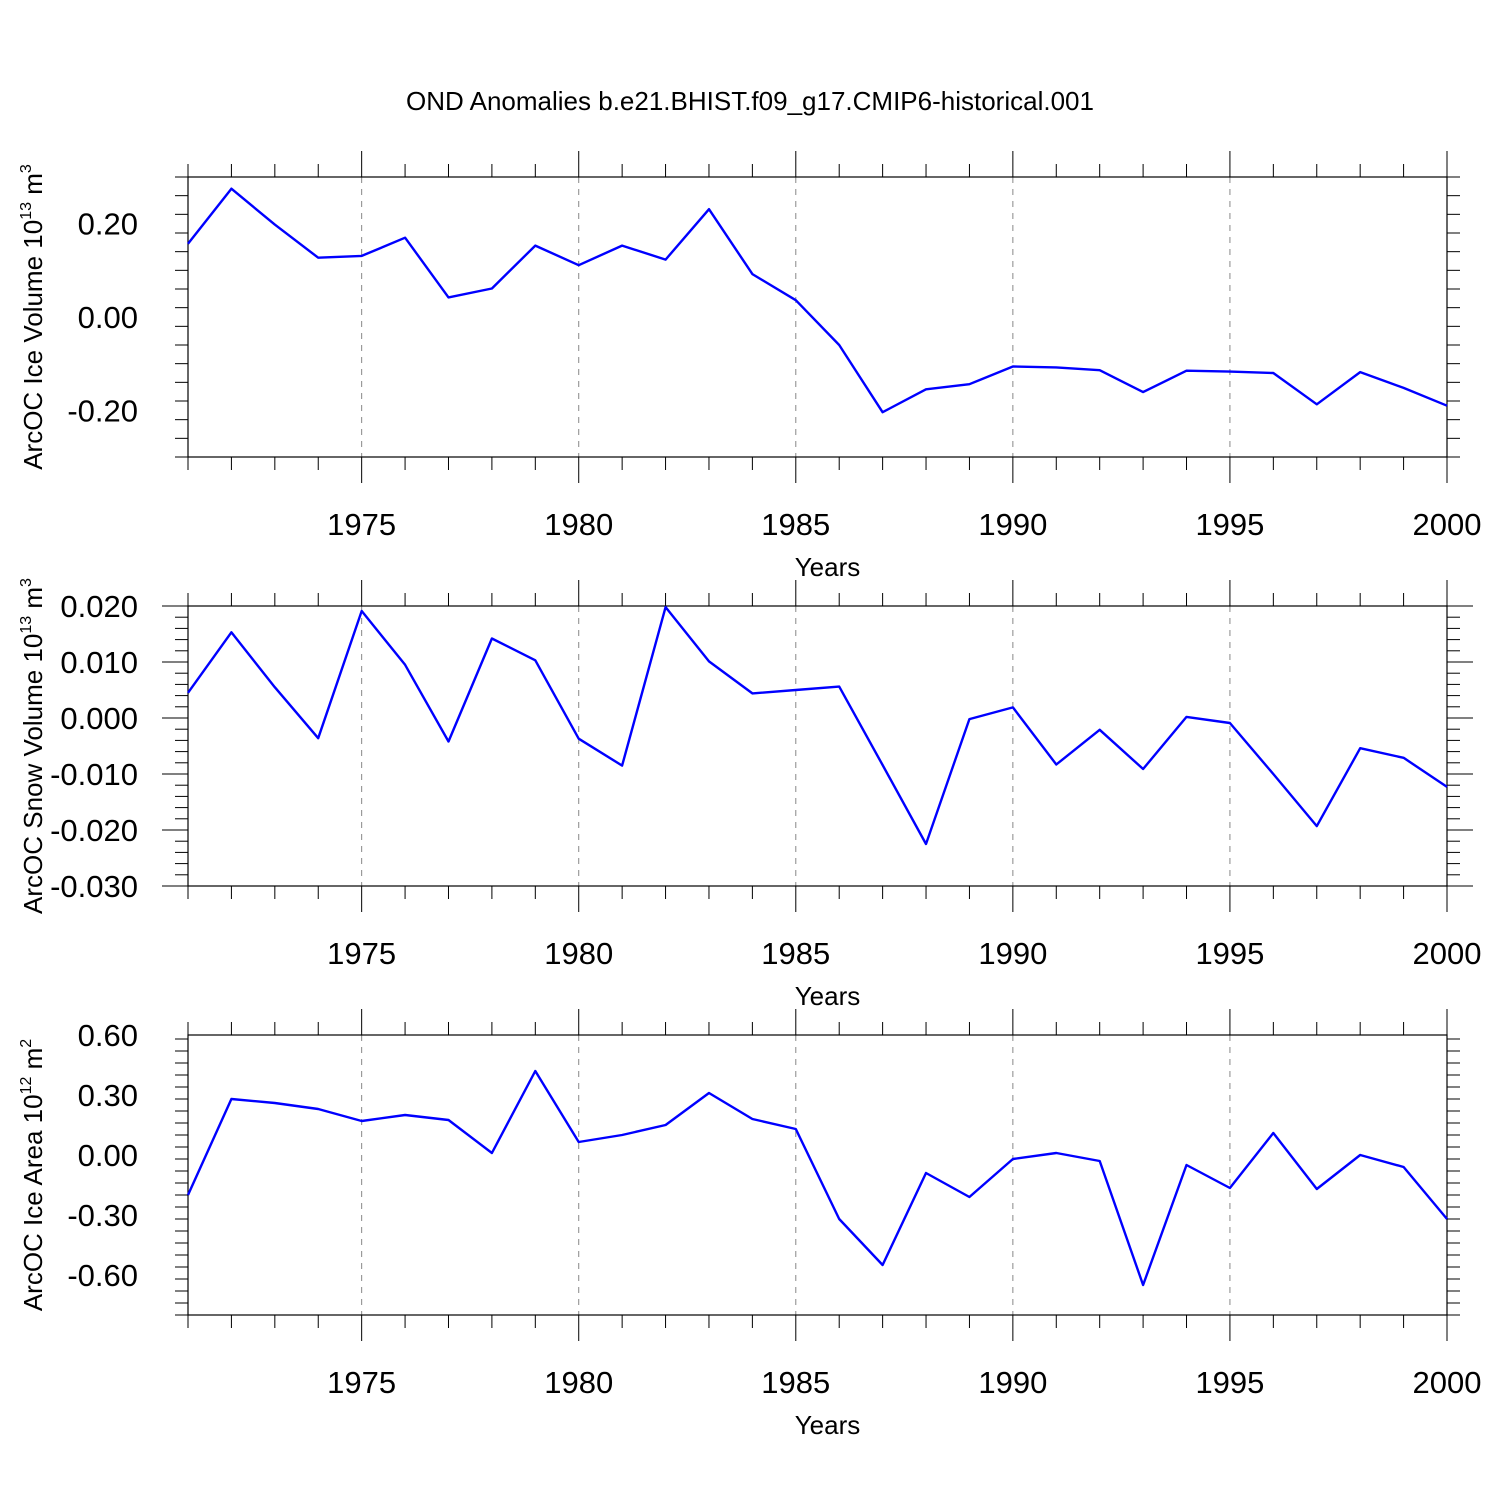 Image resolution: width=1500 pixels, height=1500 pixels. I want to click on y-tick-label: 0.010, so click(99, 662).